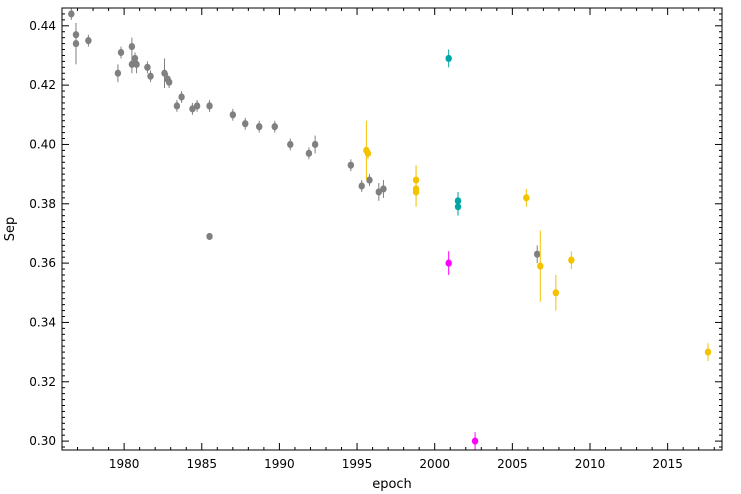 The height and width of the screenshot is (494, 741). What do you see at coordinates (42, 144) in the screenshot?
I see `y-tick-label: 0.40` at bounding box center [42, 144].